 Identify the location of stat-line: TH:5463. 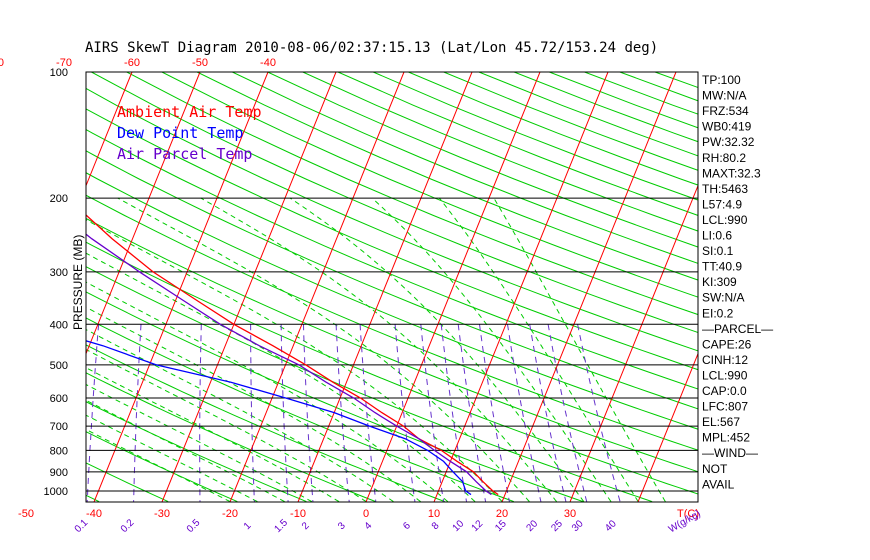
(725, 189).